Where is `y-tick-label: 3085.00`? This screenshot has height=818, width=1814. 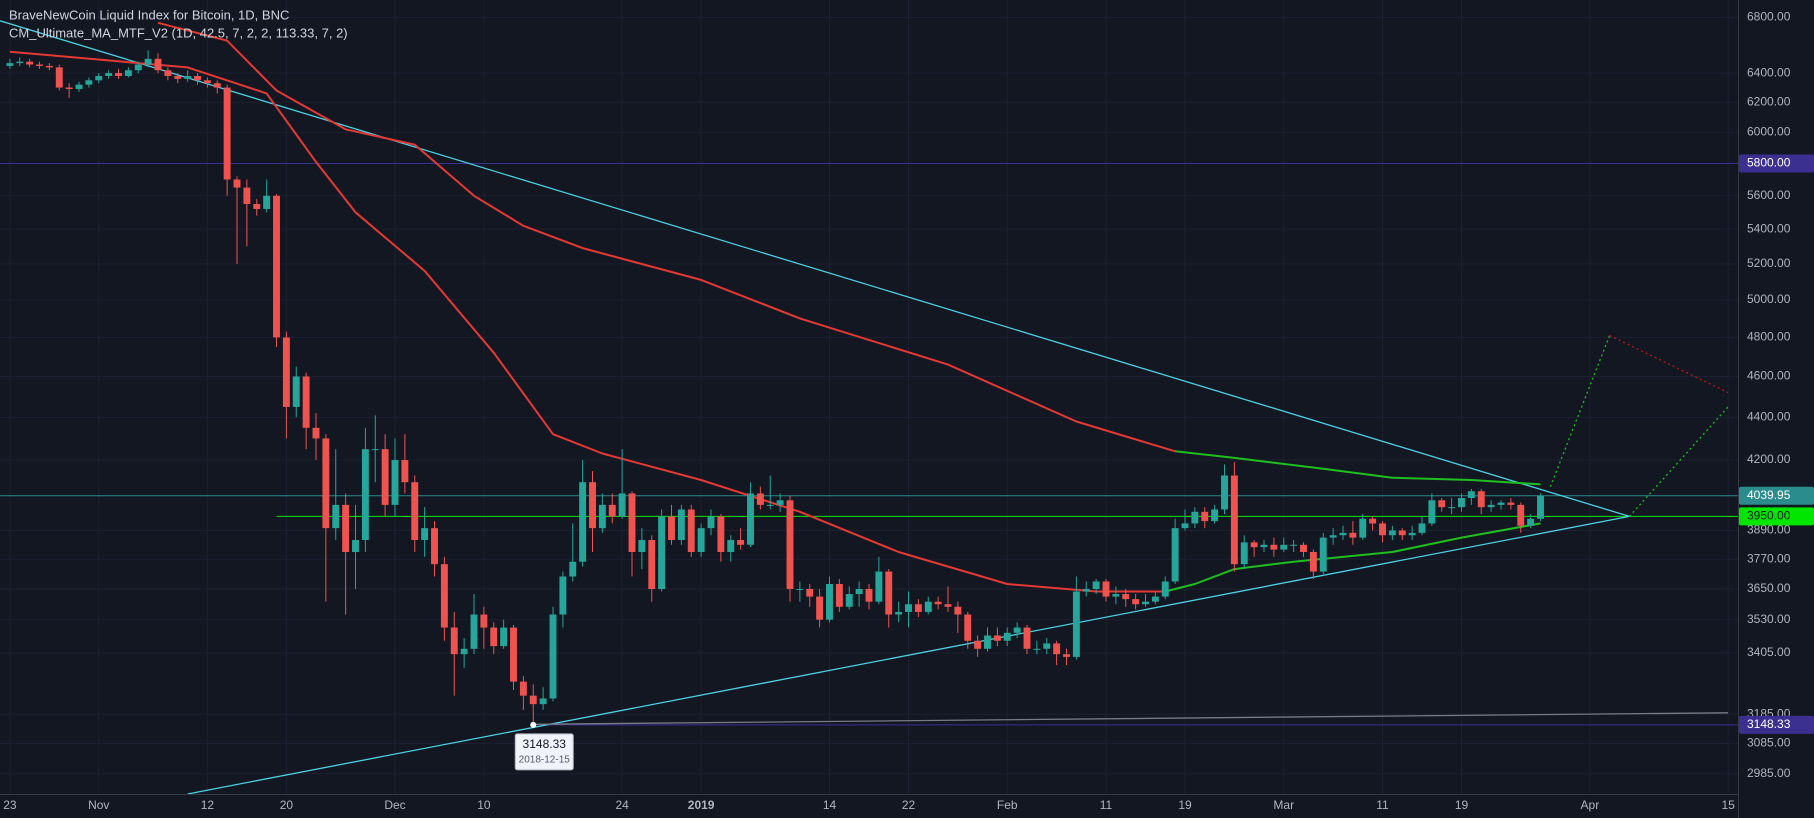
y-tick-label: 3085.00 is located at coordinates (1769, 743).